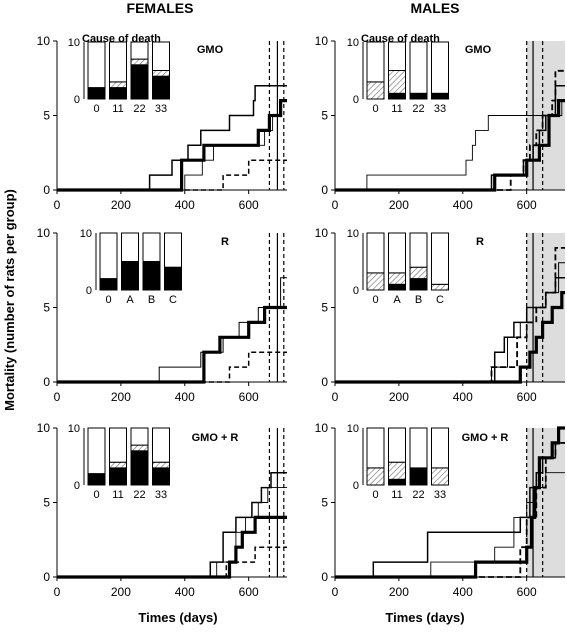 The width and height of the screenshot is (567, 636). I want to click on inset-y-tick-label: 0, so click(77, 486).